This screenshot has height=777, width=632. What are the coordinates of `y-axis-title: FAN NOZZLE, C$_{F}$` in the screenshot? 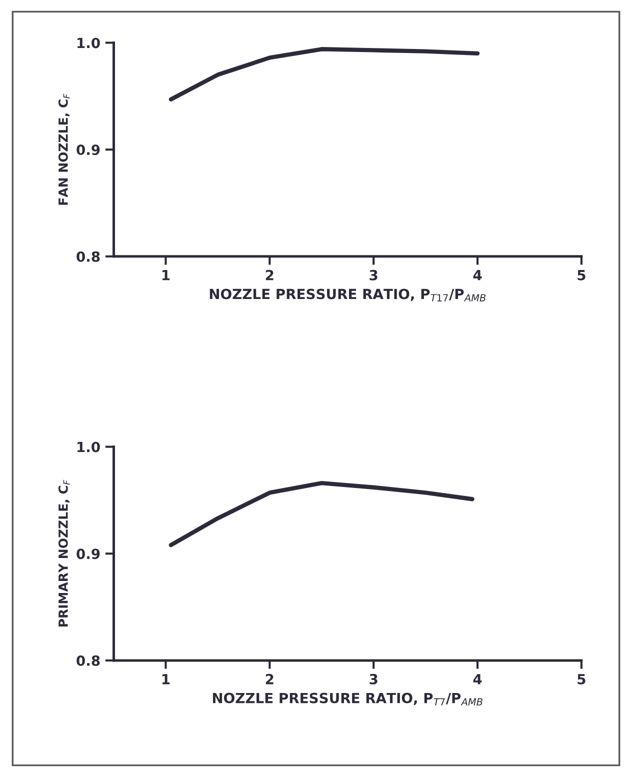 It's located at (64, 149).